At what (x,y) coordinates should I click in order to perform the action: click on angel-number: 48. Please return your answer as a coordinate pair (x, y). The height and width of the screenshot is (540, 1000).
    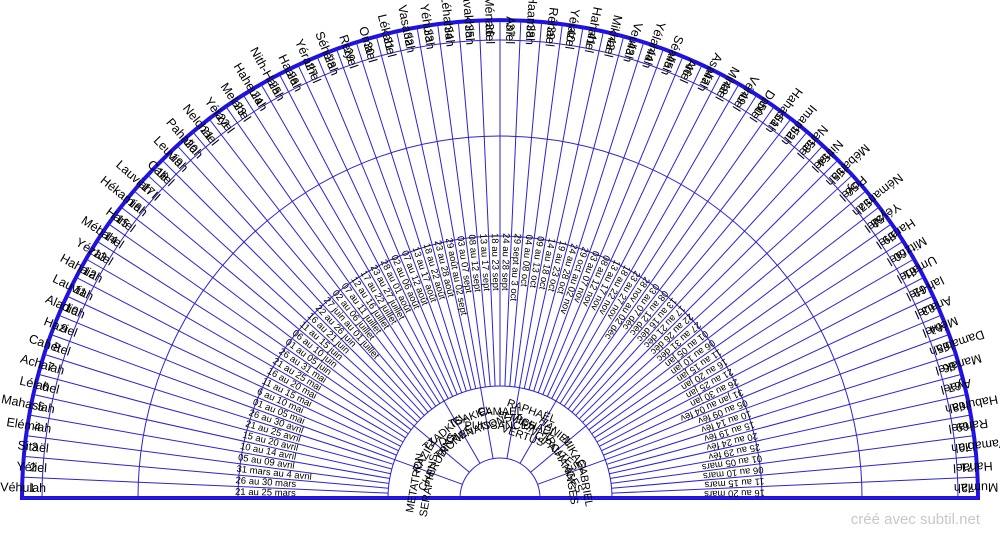
    Looking at the image, I should click on (725, 87).